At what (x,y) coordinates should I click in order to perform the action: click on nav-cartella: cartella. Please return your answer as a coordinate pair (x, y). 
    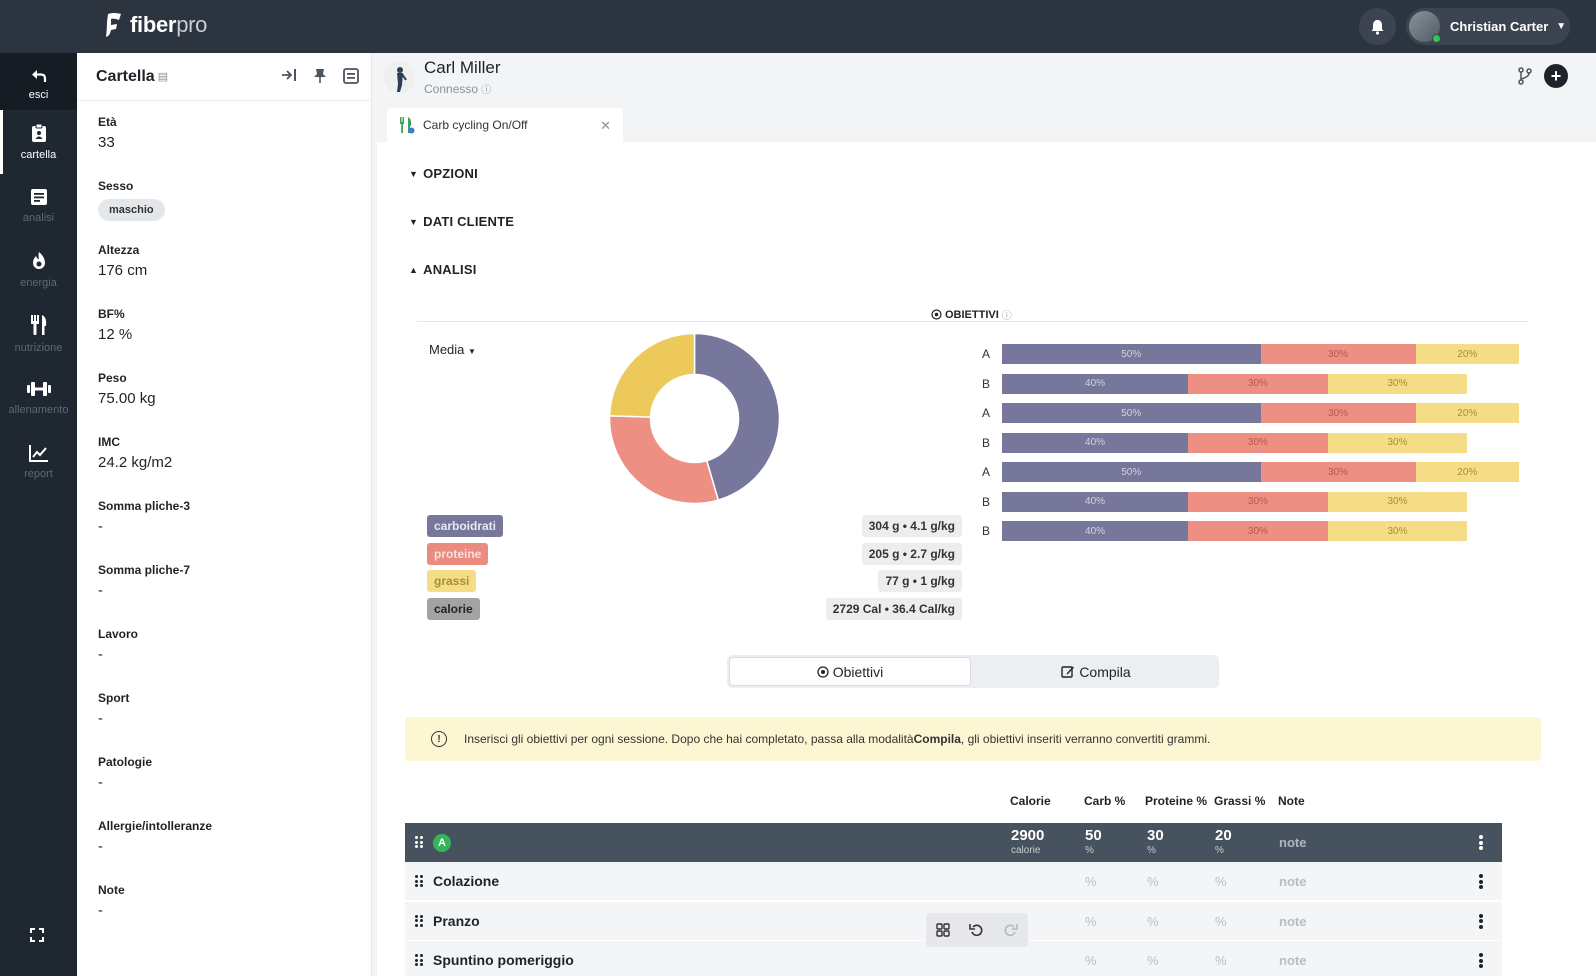
    Looking at the image, I should click on (38, 142).